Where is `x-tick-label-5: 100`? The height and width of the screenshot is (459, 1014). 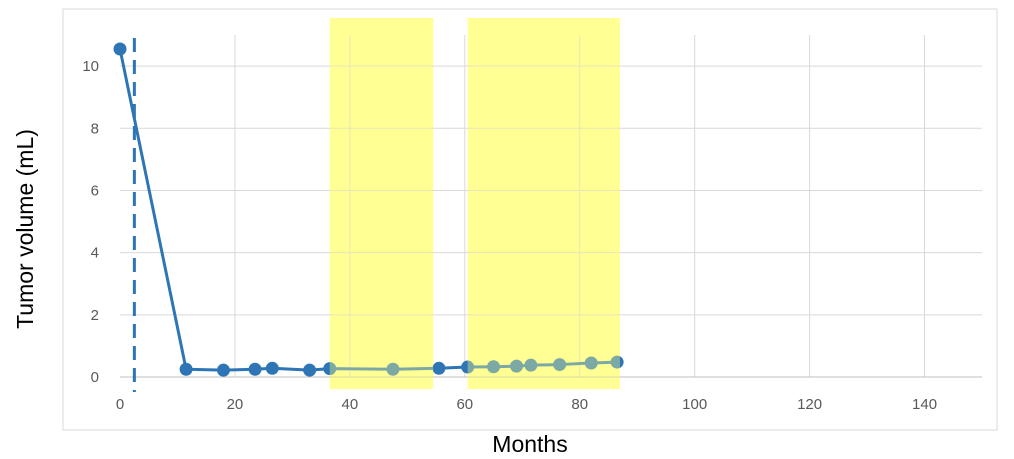
x-tick-label-5: 100 is located at coordinates (694, 404).